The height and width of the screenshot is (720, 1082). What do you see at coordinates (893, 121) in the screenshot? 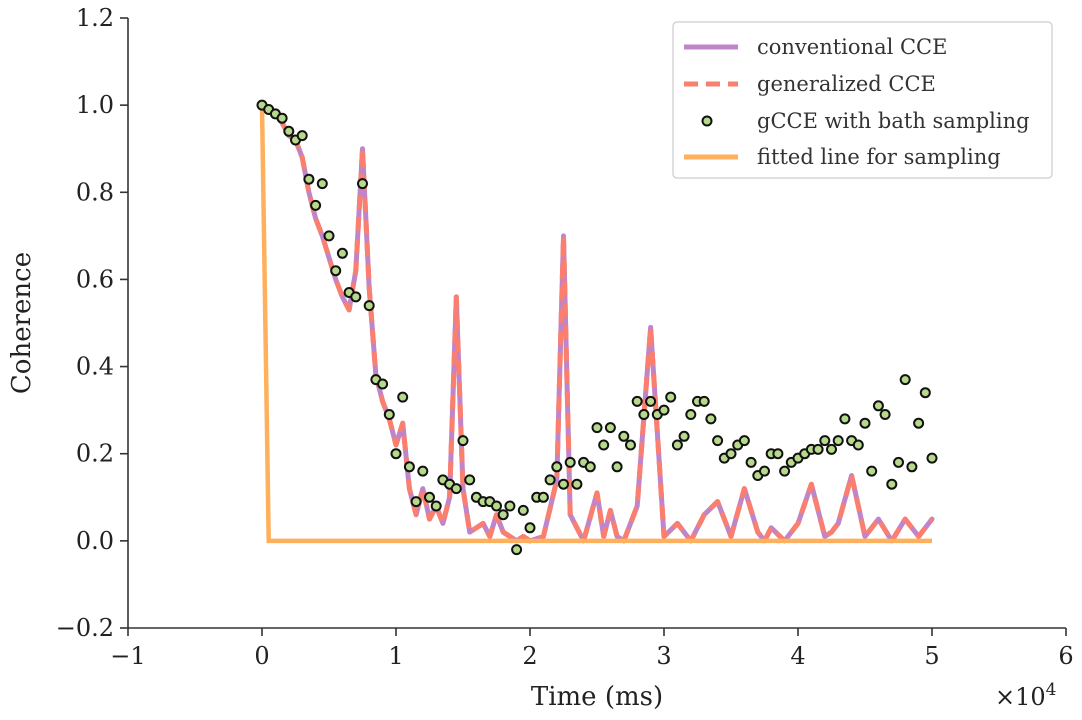
I see `legend-label-sampling: gCCE with bath sampling` at bounding box center [893, 121].